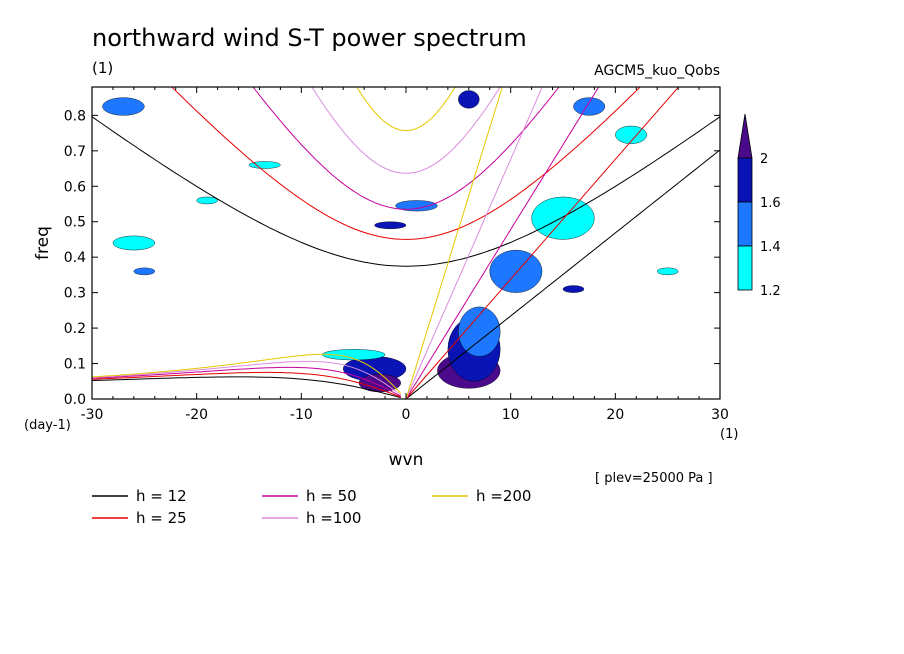 The image size is (904, 654). I want to click on x-axis-unit: (1), so click(729, 434).